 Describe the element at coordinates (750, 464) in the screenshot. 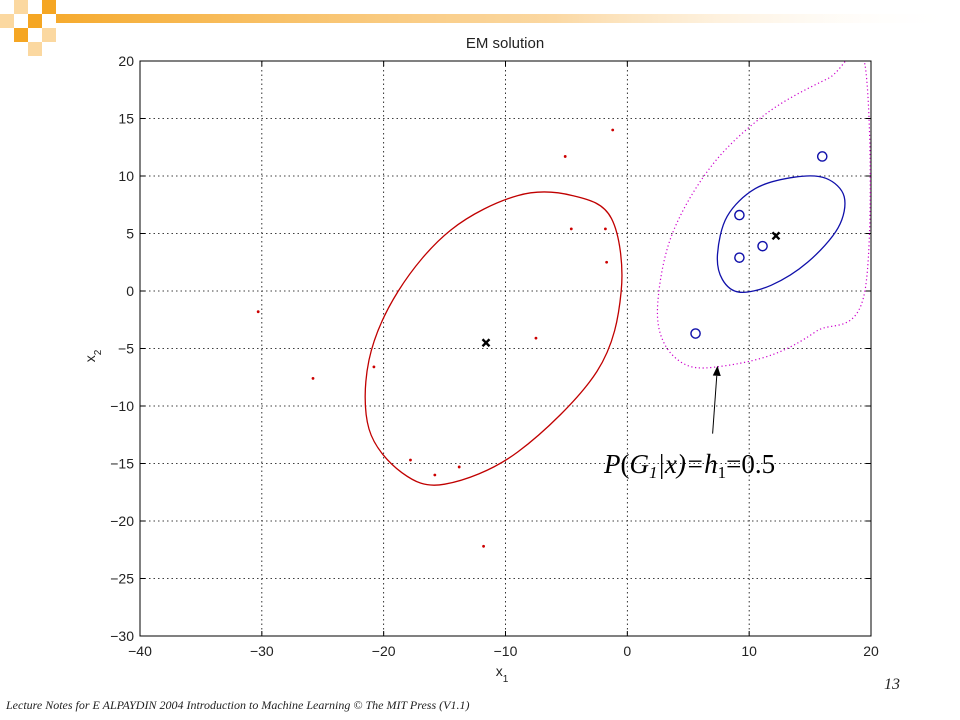

I see `anno-rest: =0.5` at that location.